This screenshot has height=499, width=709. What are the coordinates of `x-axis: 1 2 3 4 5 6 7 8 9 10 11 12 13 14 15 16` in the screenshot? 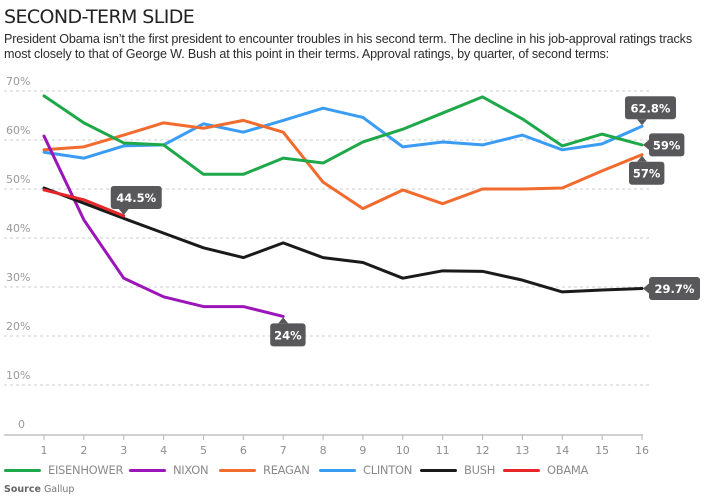 It's located at (326, 445).